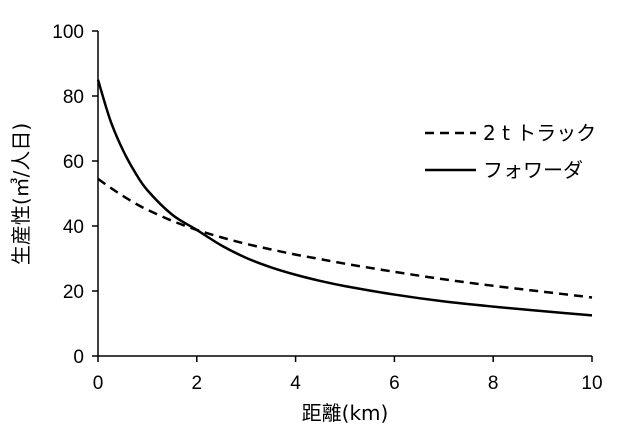 The height and width of the screenshot is (433, 640). Describe the element at coordinates (68, 195) in the screenshot. I see `y-tick-labels: 0 20 40 60 80 100` at that location.